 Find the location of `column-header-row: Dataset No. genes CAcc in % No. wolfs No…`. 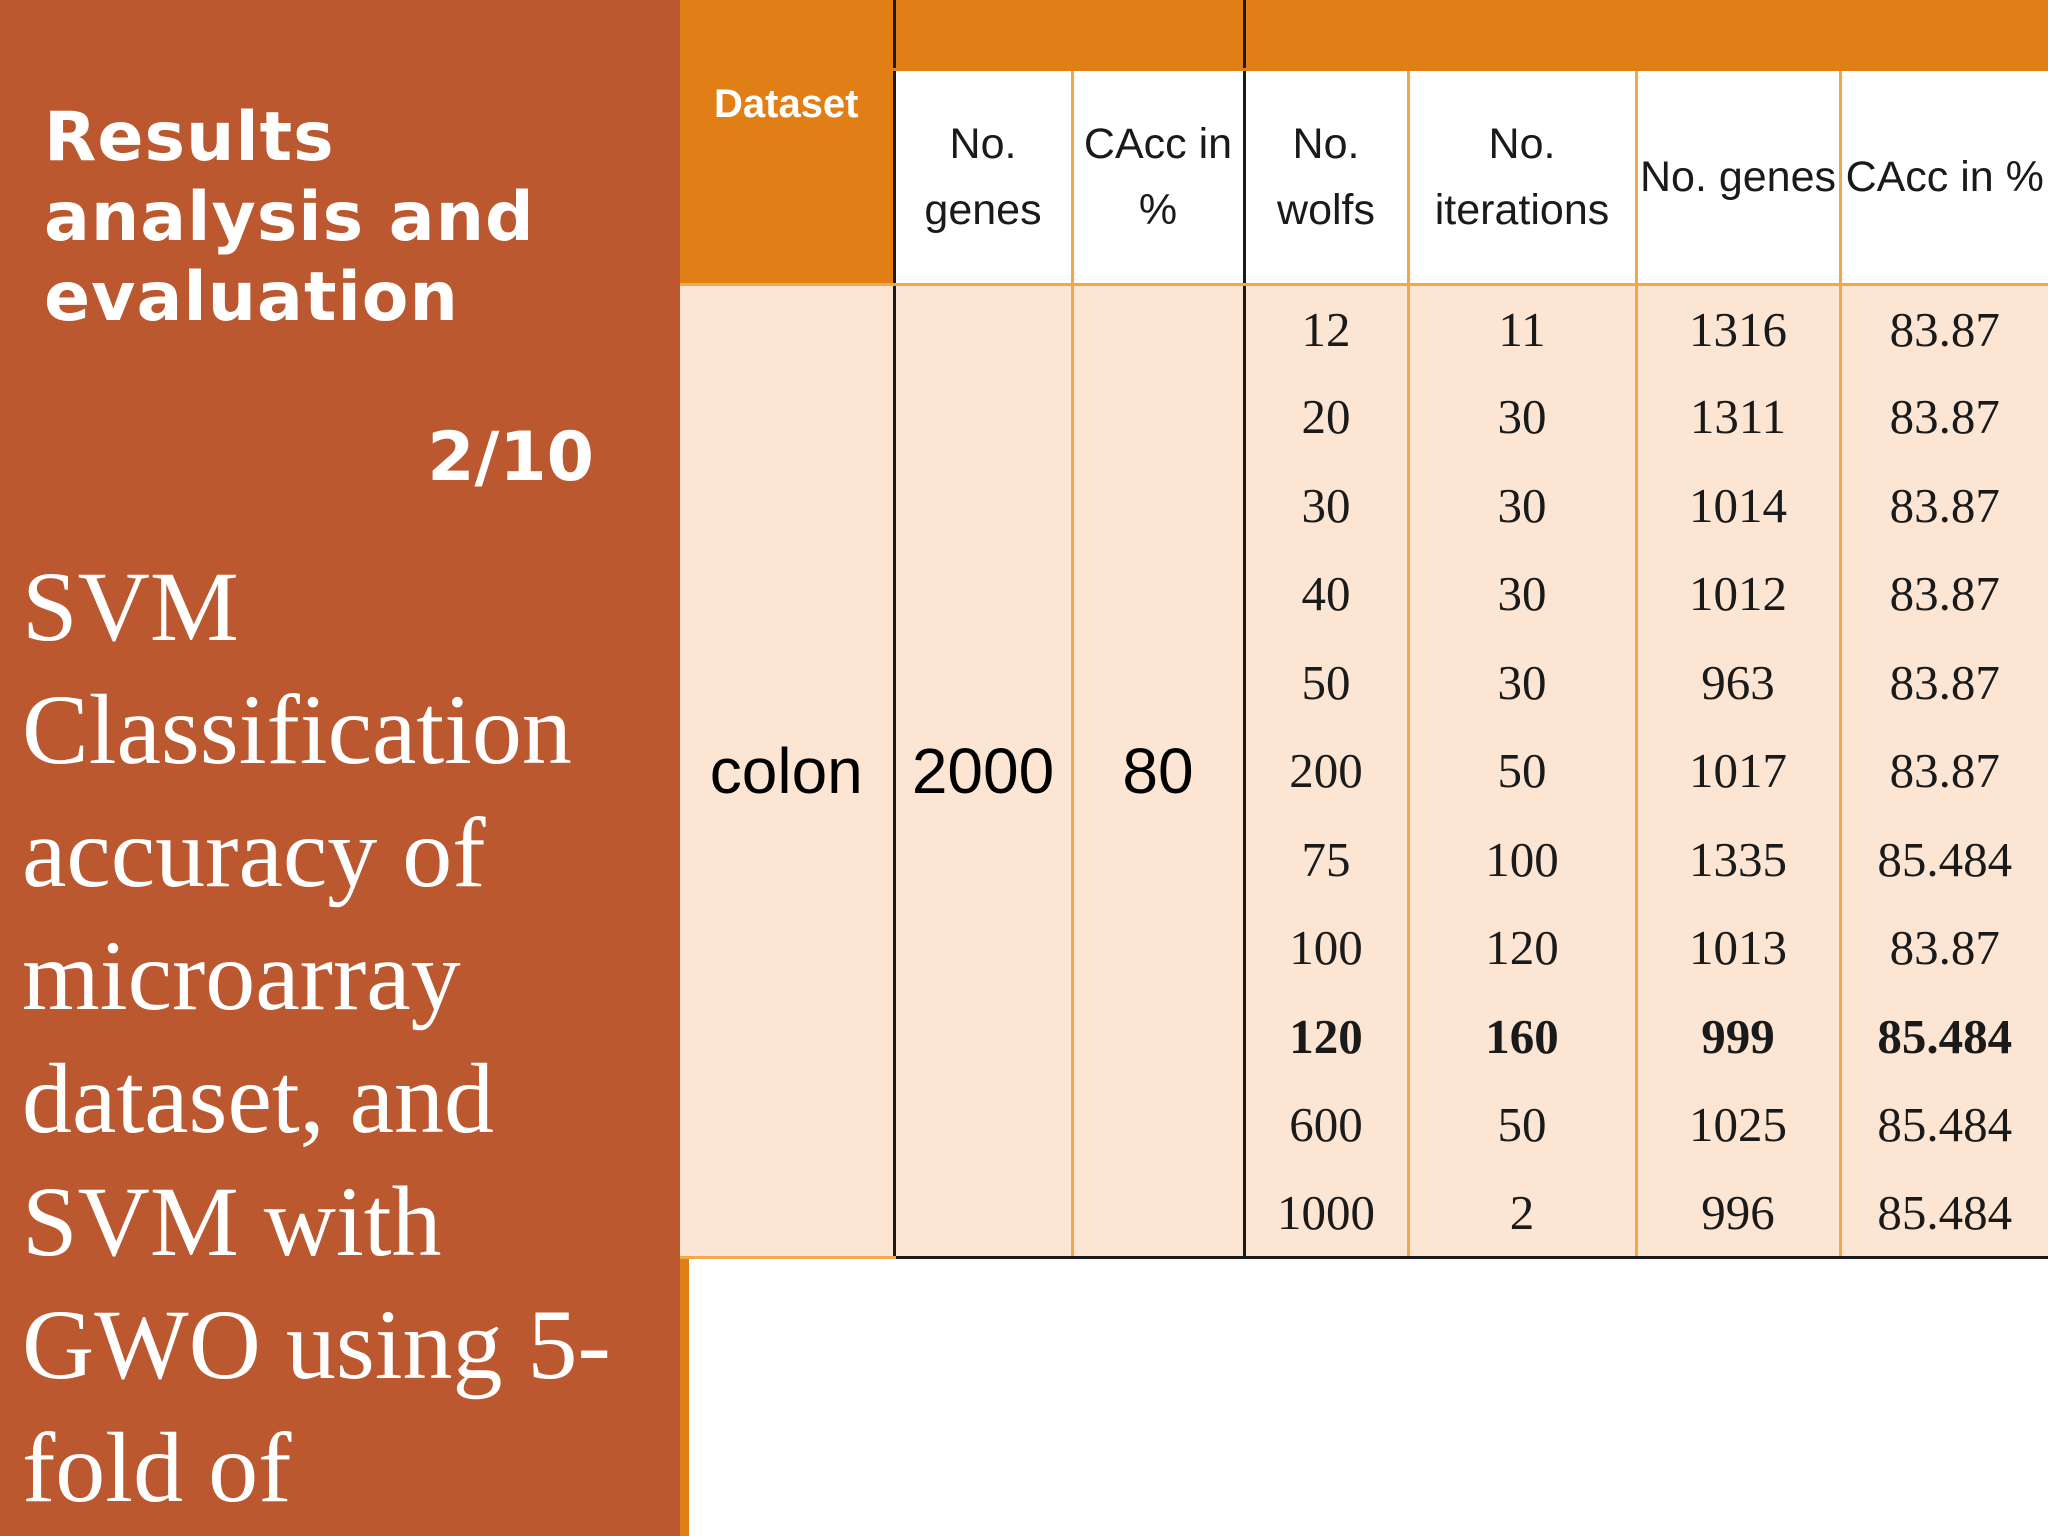

column-header-row: Dataset No. genes CAcc in % No. wolfs No… is located at coordinates (1364, 177).